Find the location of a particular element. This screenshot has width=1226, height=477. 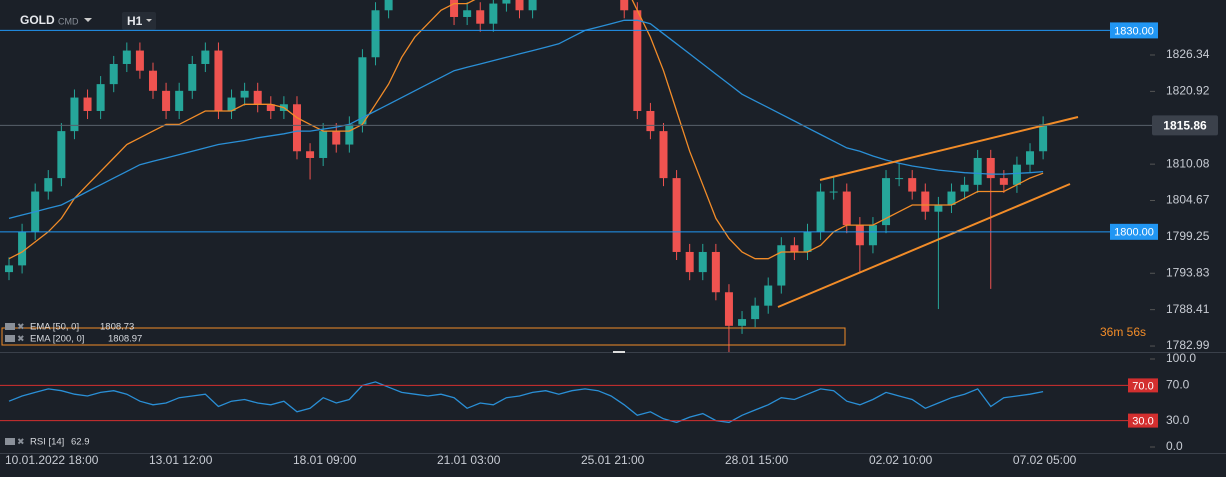

x-tick-label: 07.02 05:00 is located at coordinates (1045, 460).